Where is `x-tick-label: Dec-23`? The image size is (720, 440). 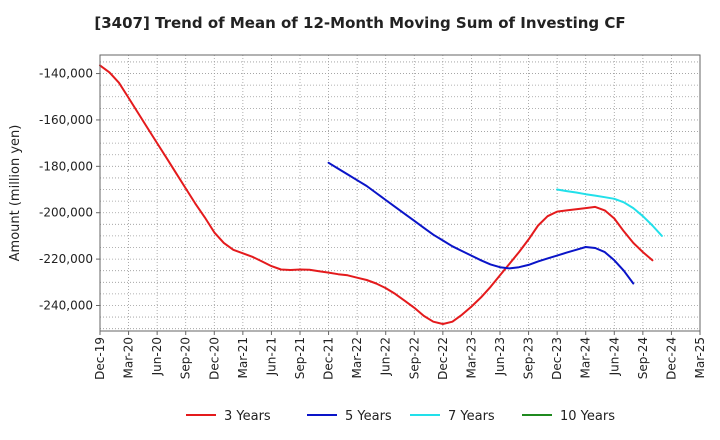 x-tick-label: Dec-23 is located at coordinates (557, 358).